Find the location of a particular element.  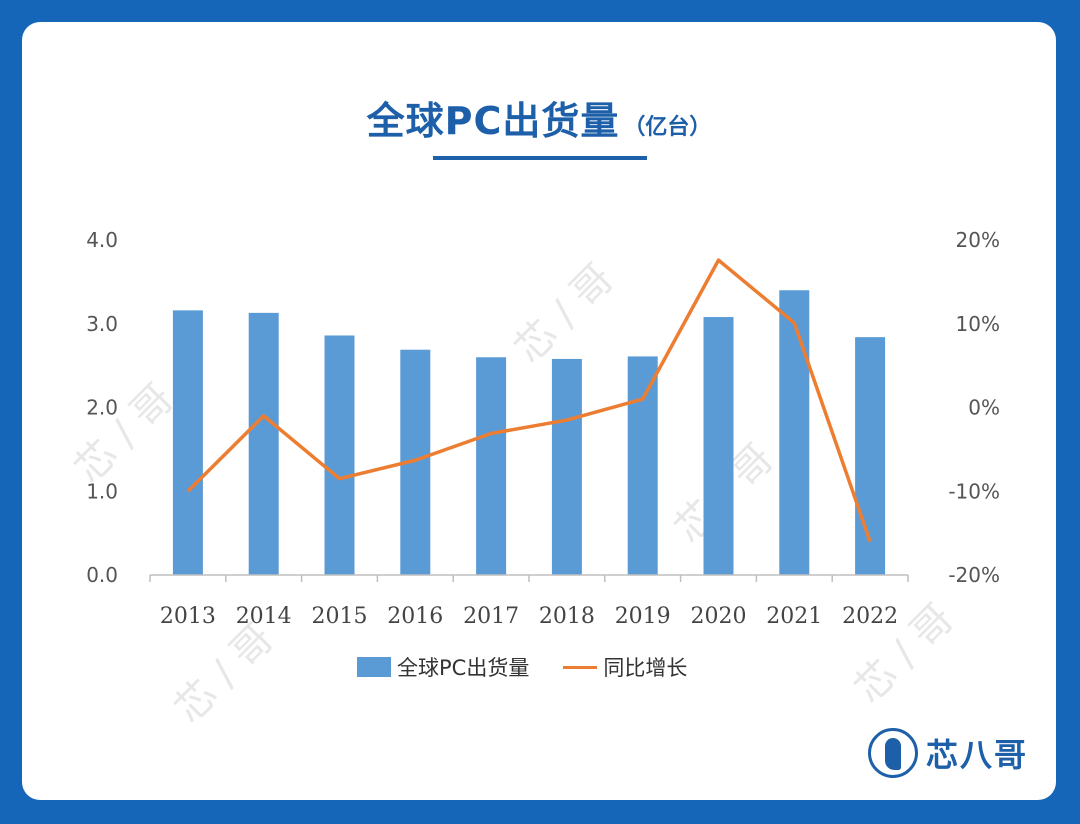

right-axis-tick-label: 0% is located at coordinates (984, 408).